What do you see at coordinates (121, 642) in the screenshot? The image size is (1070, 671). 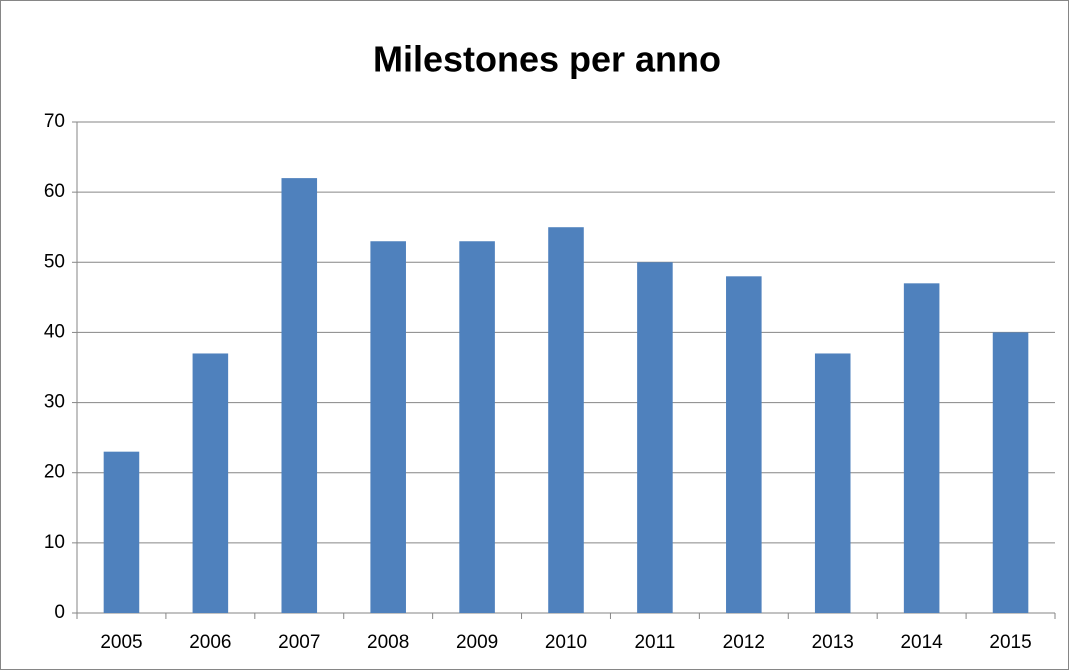 I see `x-tick-label: 2005` at bounding box center [121, 642].